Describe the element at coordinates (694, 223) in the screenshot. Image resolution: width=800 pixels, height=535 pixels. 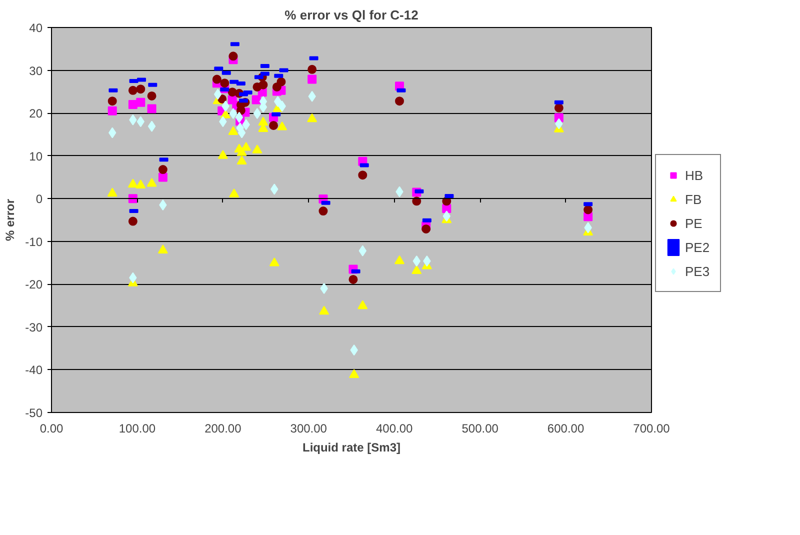
I see `legend-label: PE` at that location.